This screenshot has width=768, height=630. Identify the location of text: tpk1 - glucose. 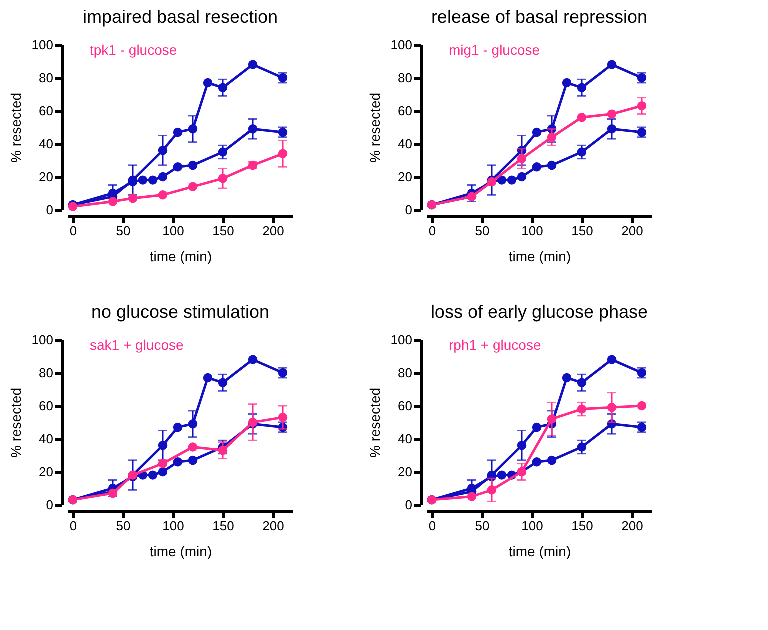
(134, 50).